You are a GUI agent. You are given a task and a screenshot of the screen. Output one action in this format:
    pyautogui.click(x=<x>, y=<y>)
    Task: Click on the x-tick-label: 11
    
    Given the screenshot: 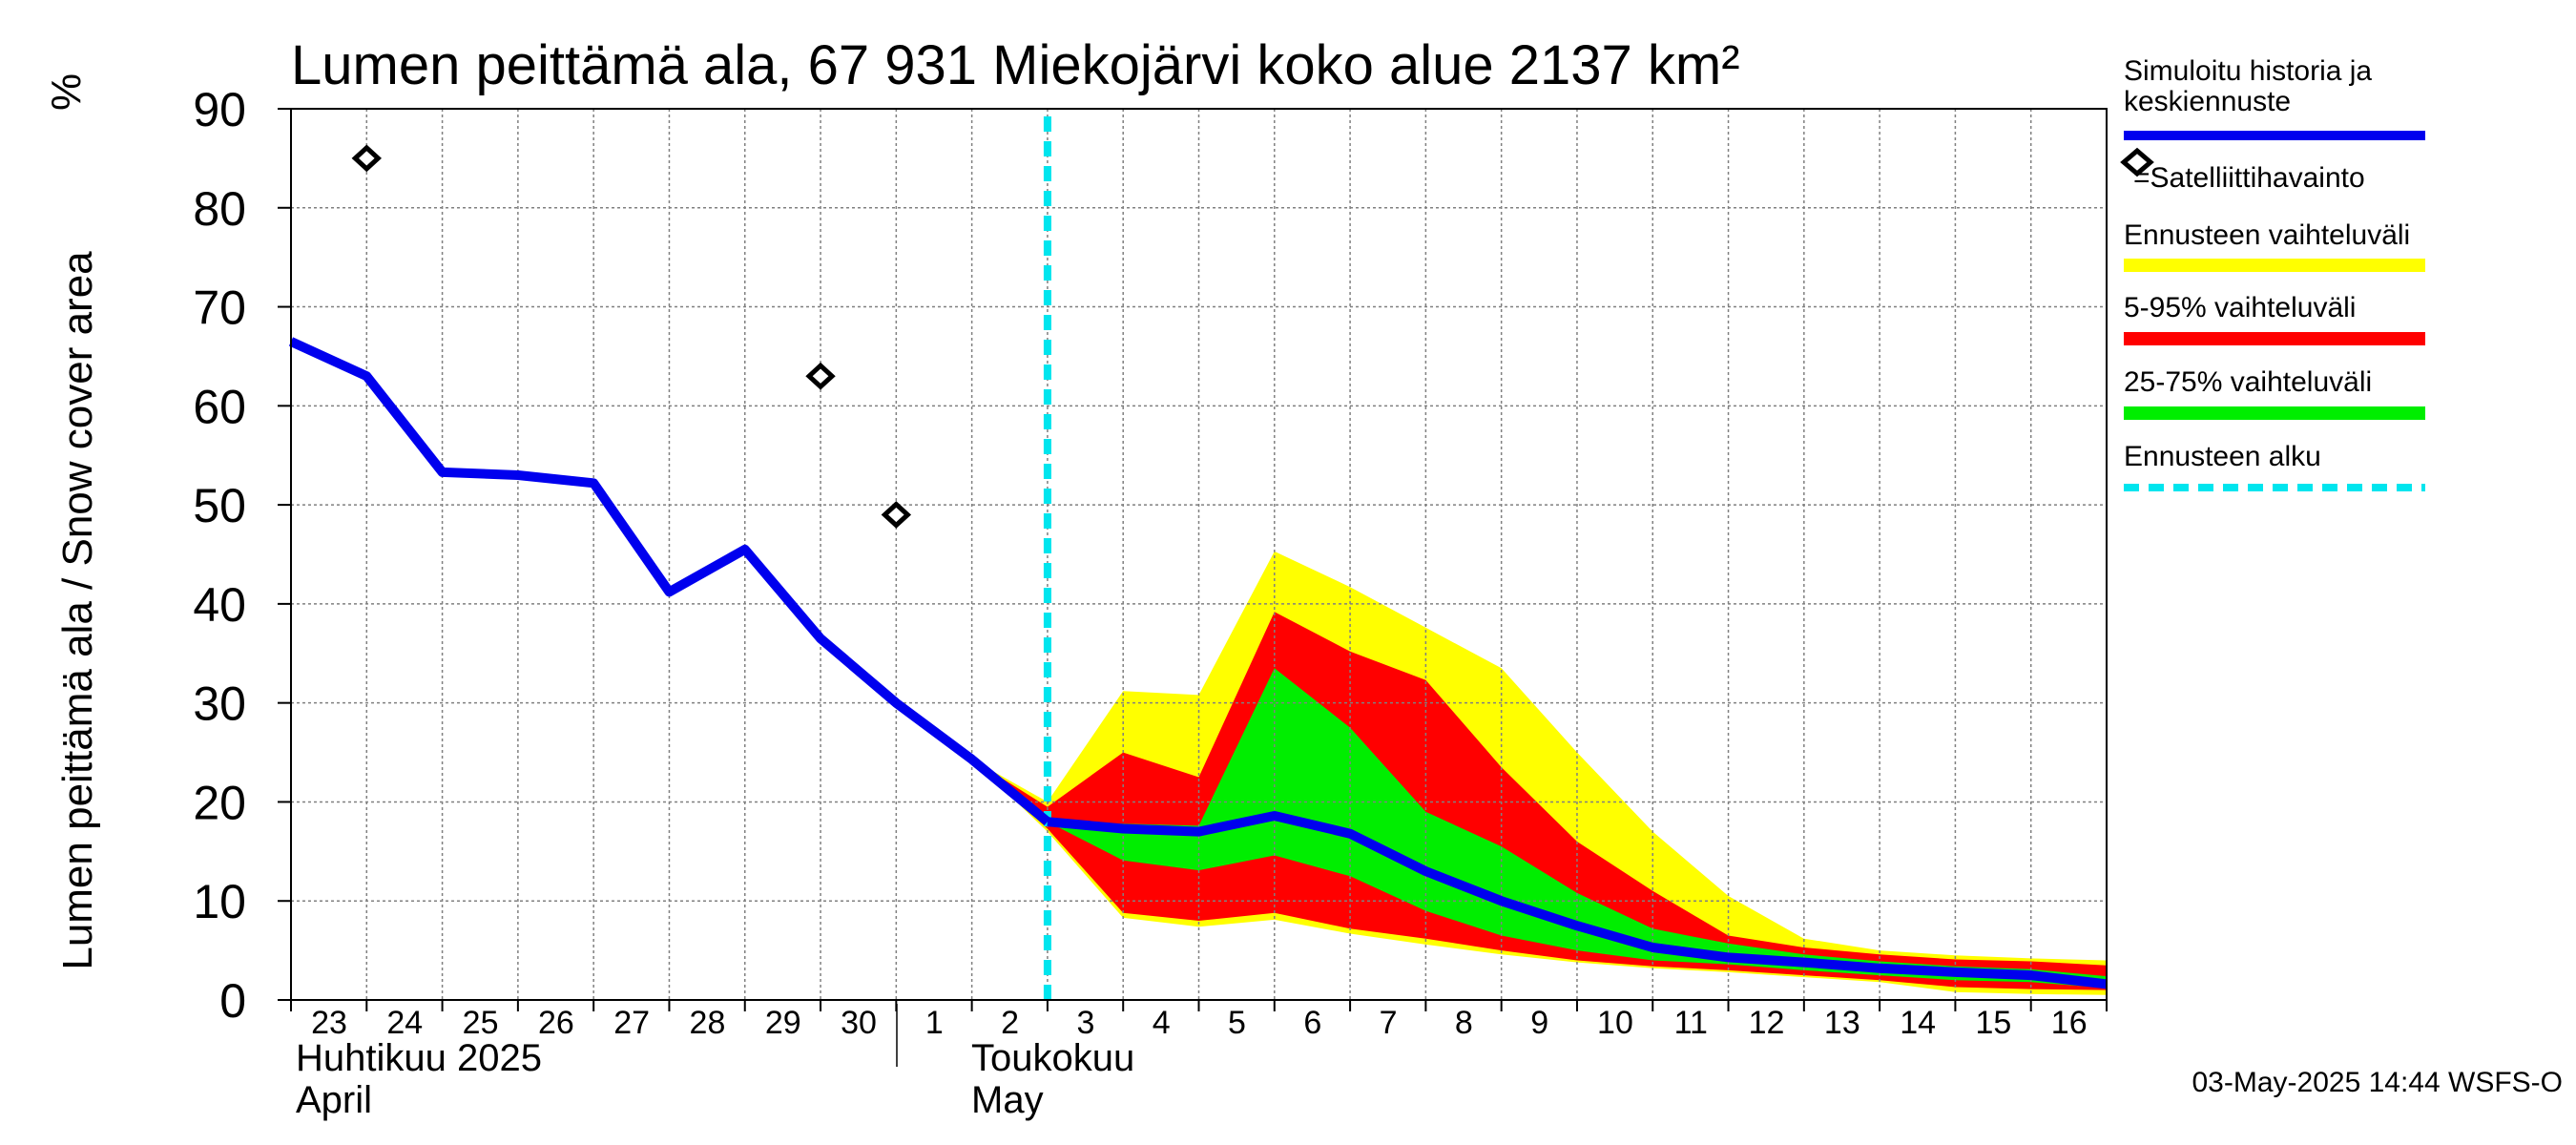 What is the action you would take?
    pyautogui.click(x=1691, y=1023)
    